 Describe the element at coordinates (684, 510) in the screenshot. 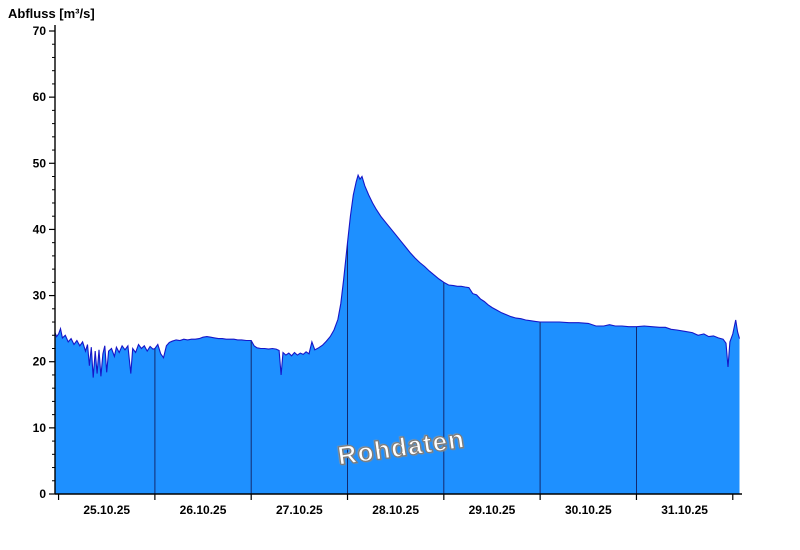

I see `x-date-label: 31.10.25` at that location.